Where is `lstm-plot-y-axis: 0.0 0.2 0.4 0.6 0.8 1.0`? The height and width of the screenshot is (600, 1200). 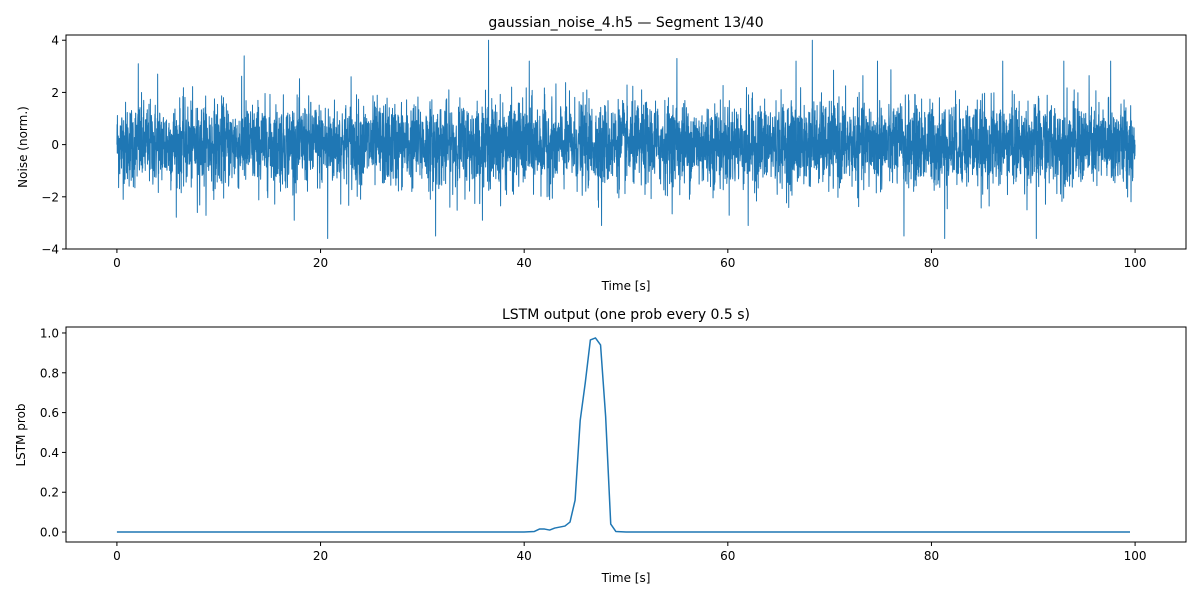 lstm-plot-y-axis: 0.0 0.2 0.4 0.6 0.8 1.0 is located at coordinates (53, 433).